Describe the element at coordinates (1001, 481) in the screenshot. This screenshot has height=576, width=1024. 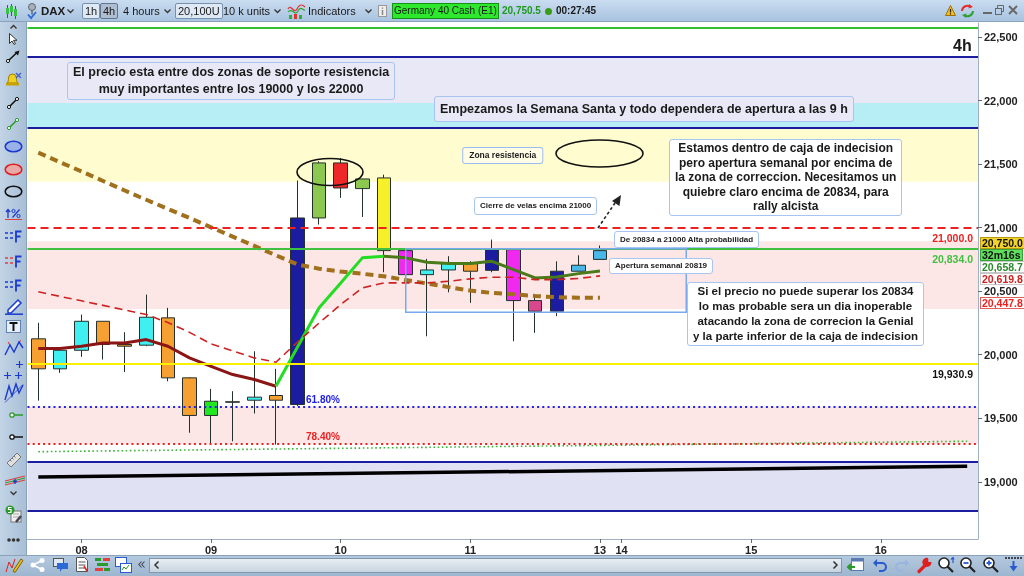
I see `y-tick-label: 19,000` at that location.